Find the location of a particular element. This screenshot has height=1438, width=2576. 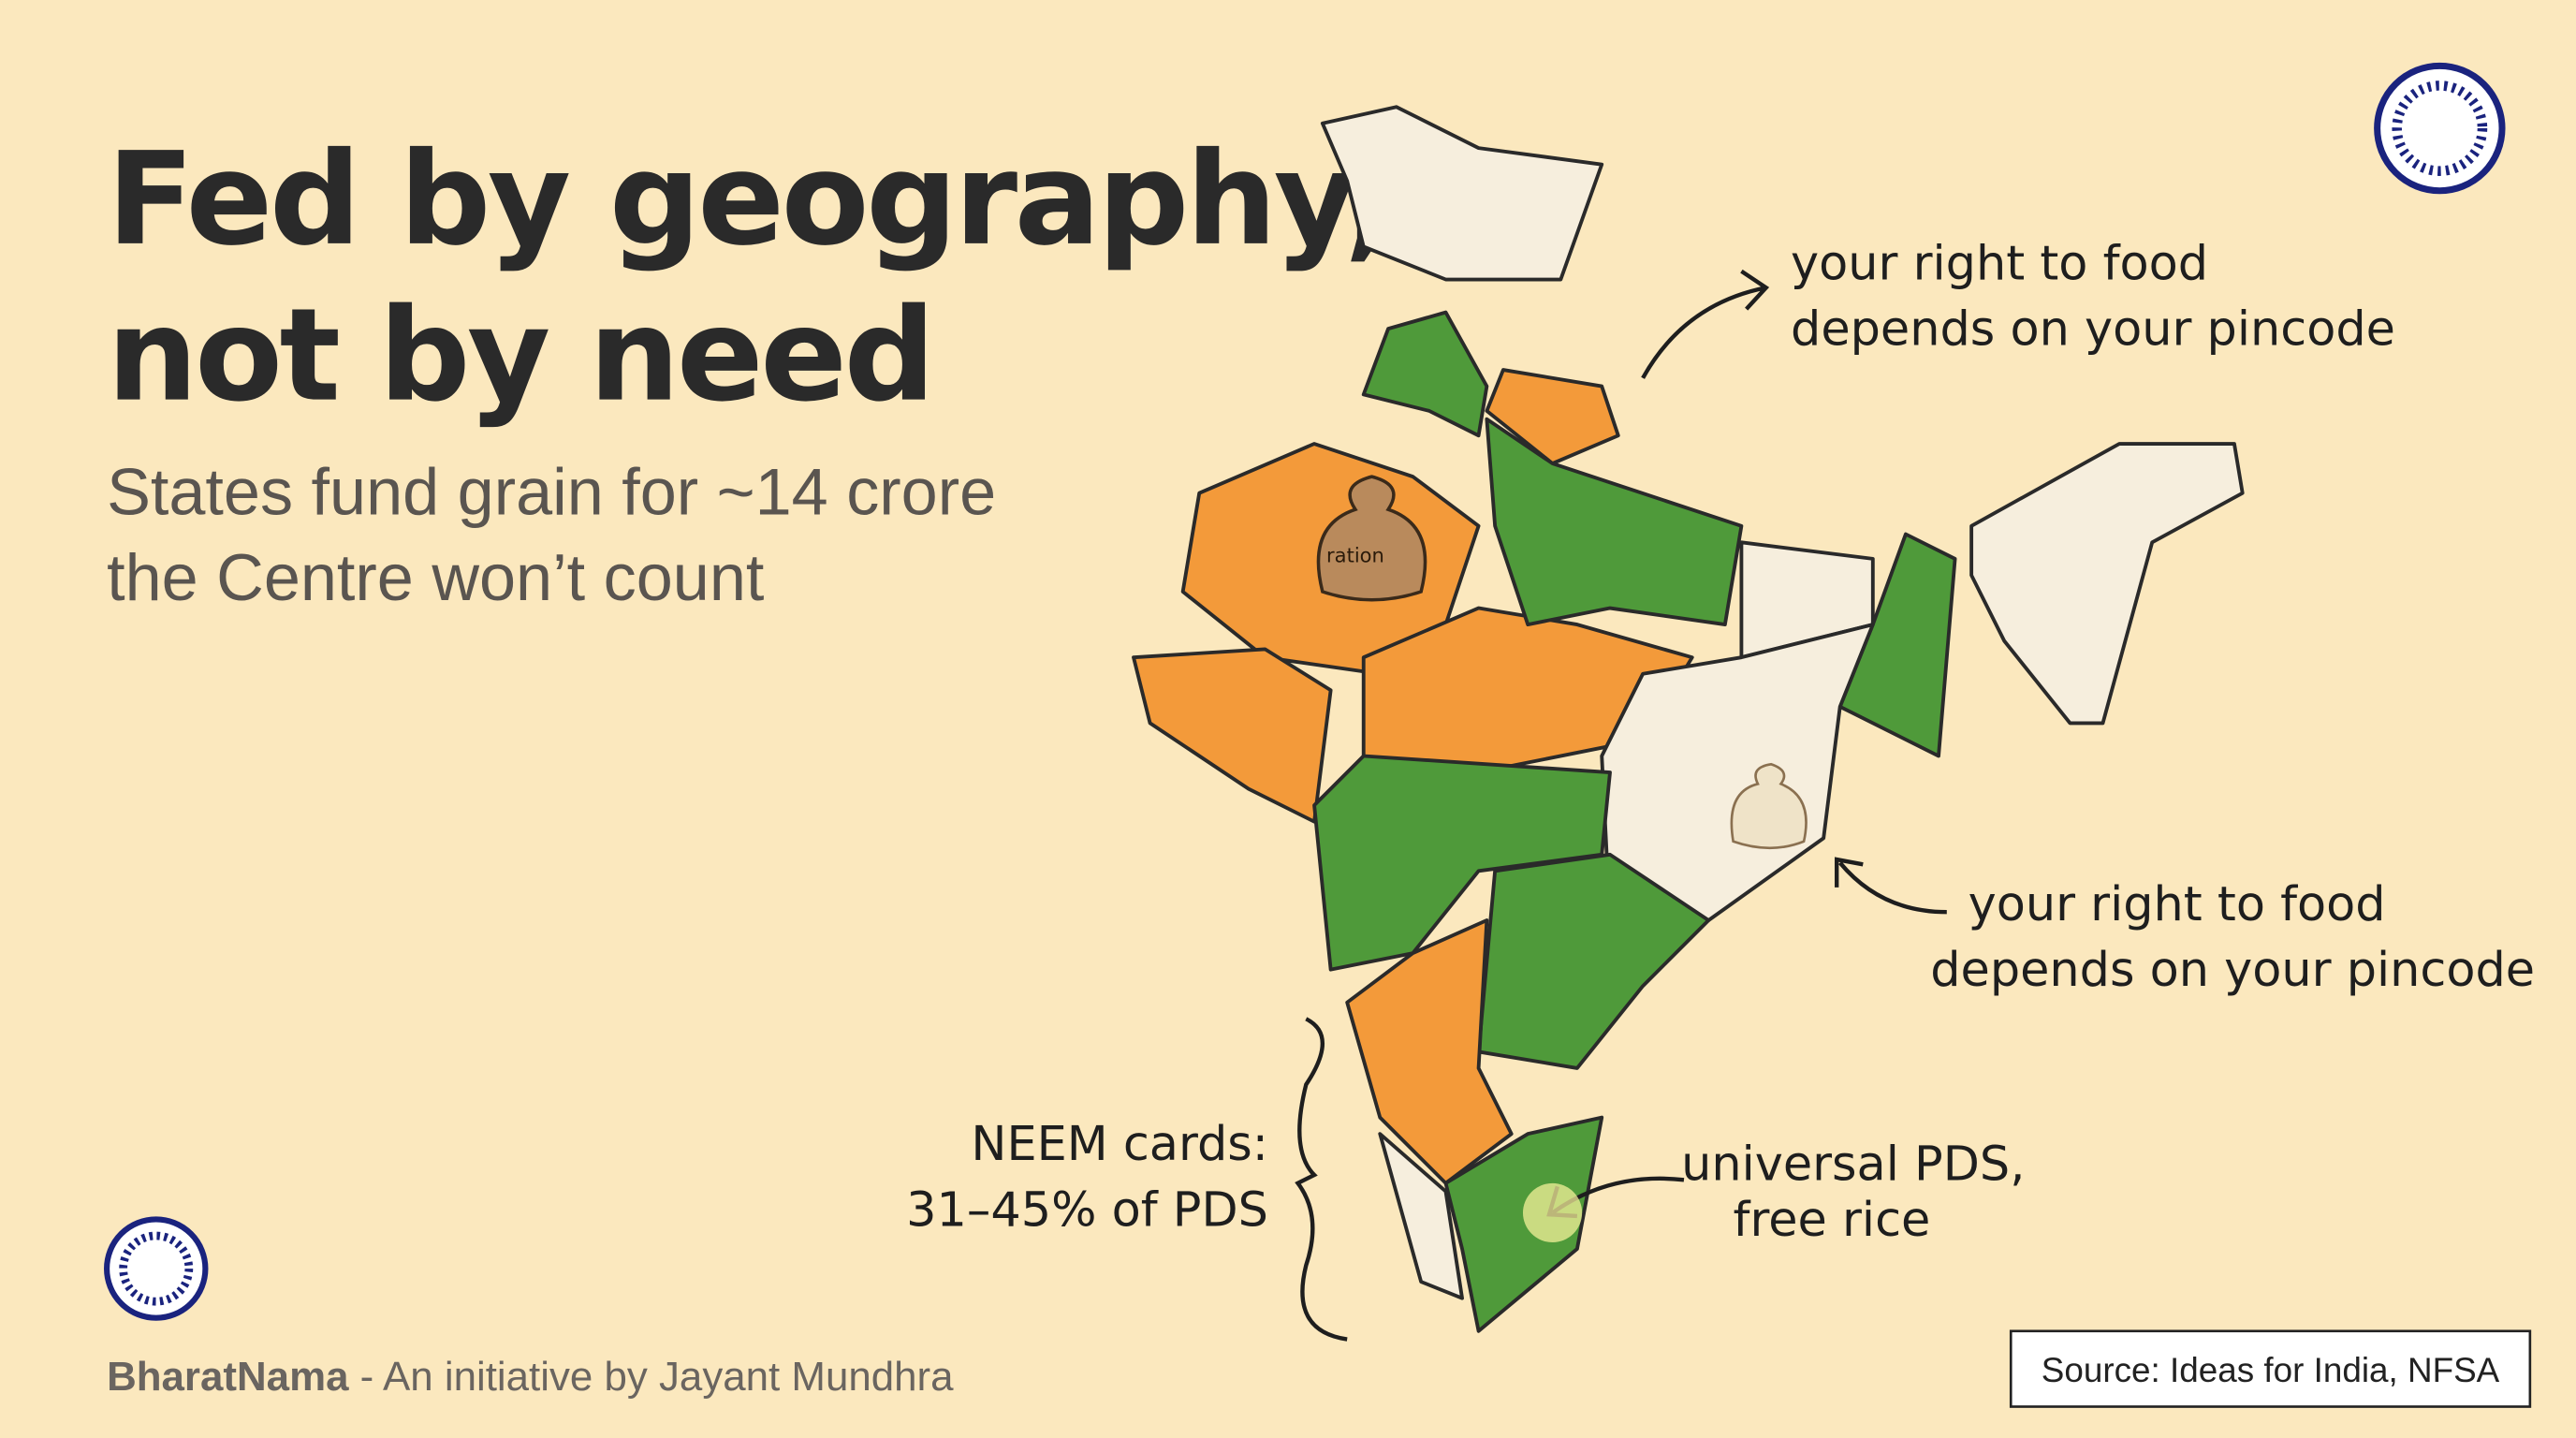

tagline: - An initiative by Jayant Mundhra is located at coordinates (651, 1377).